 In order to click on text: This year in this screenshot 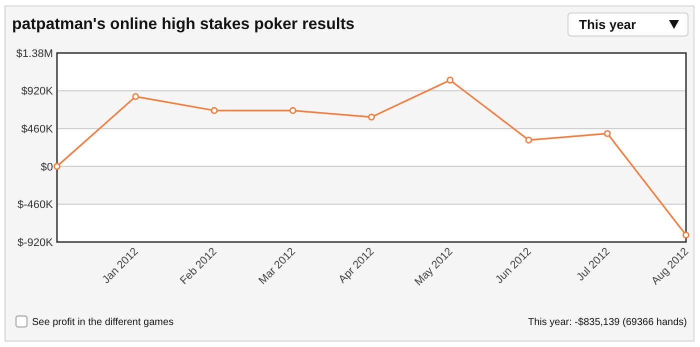, I will do `click(607, 24)`.